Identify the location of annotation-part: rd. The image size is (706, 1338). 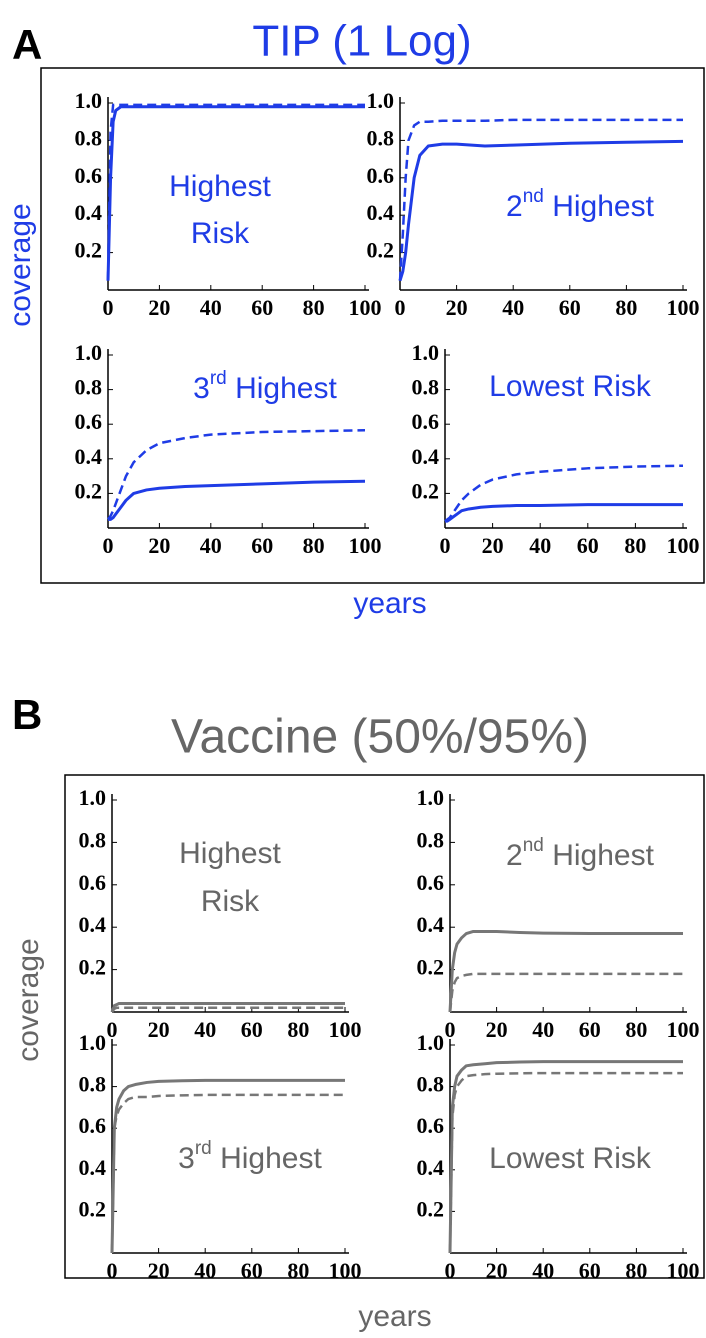
(218, 378).